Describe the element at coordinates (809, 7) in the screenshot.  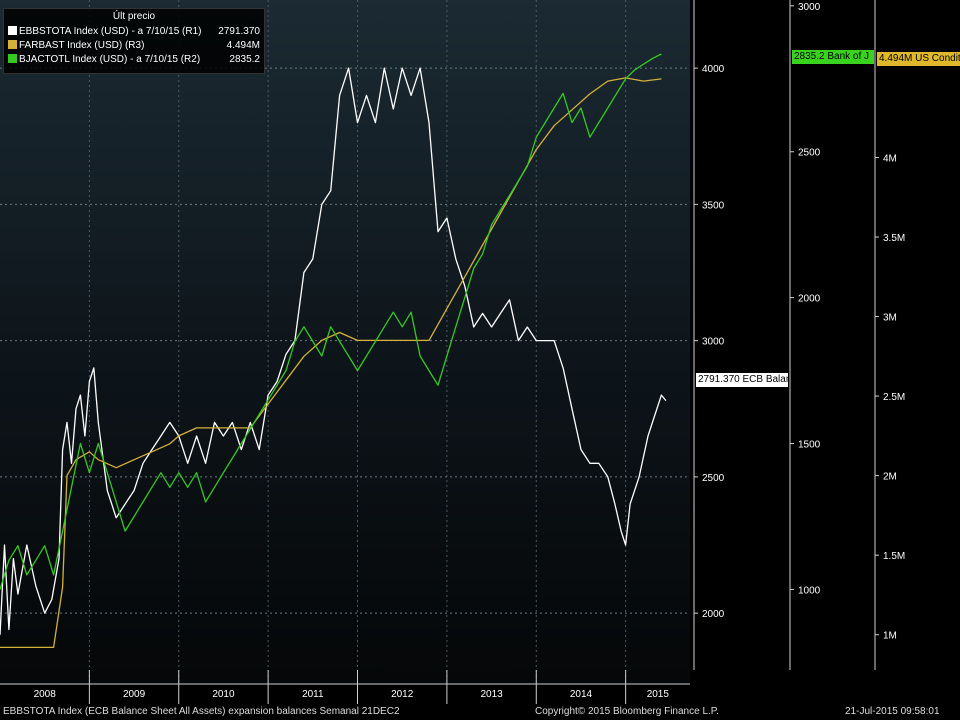
I see `axis-tick-label-r2: 3000` at that location.